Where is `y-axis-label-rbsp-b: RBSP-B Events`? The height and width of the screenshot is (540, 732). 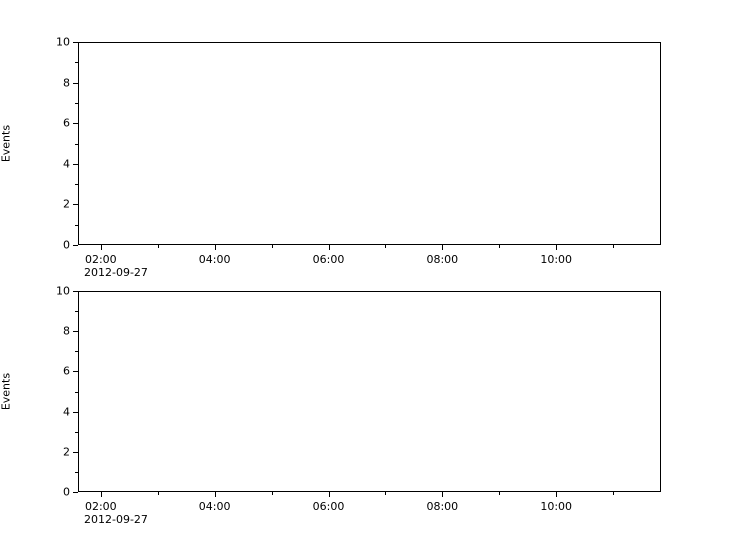
y-axis-label-rbsp-b: RBSP-B Events is located at coordinates (6, 391).